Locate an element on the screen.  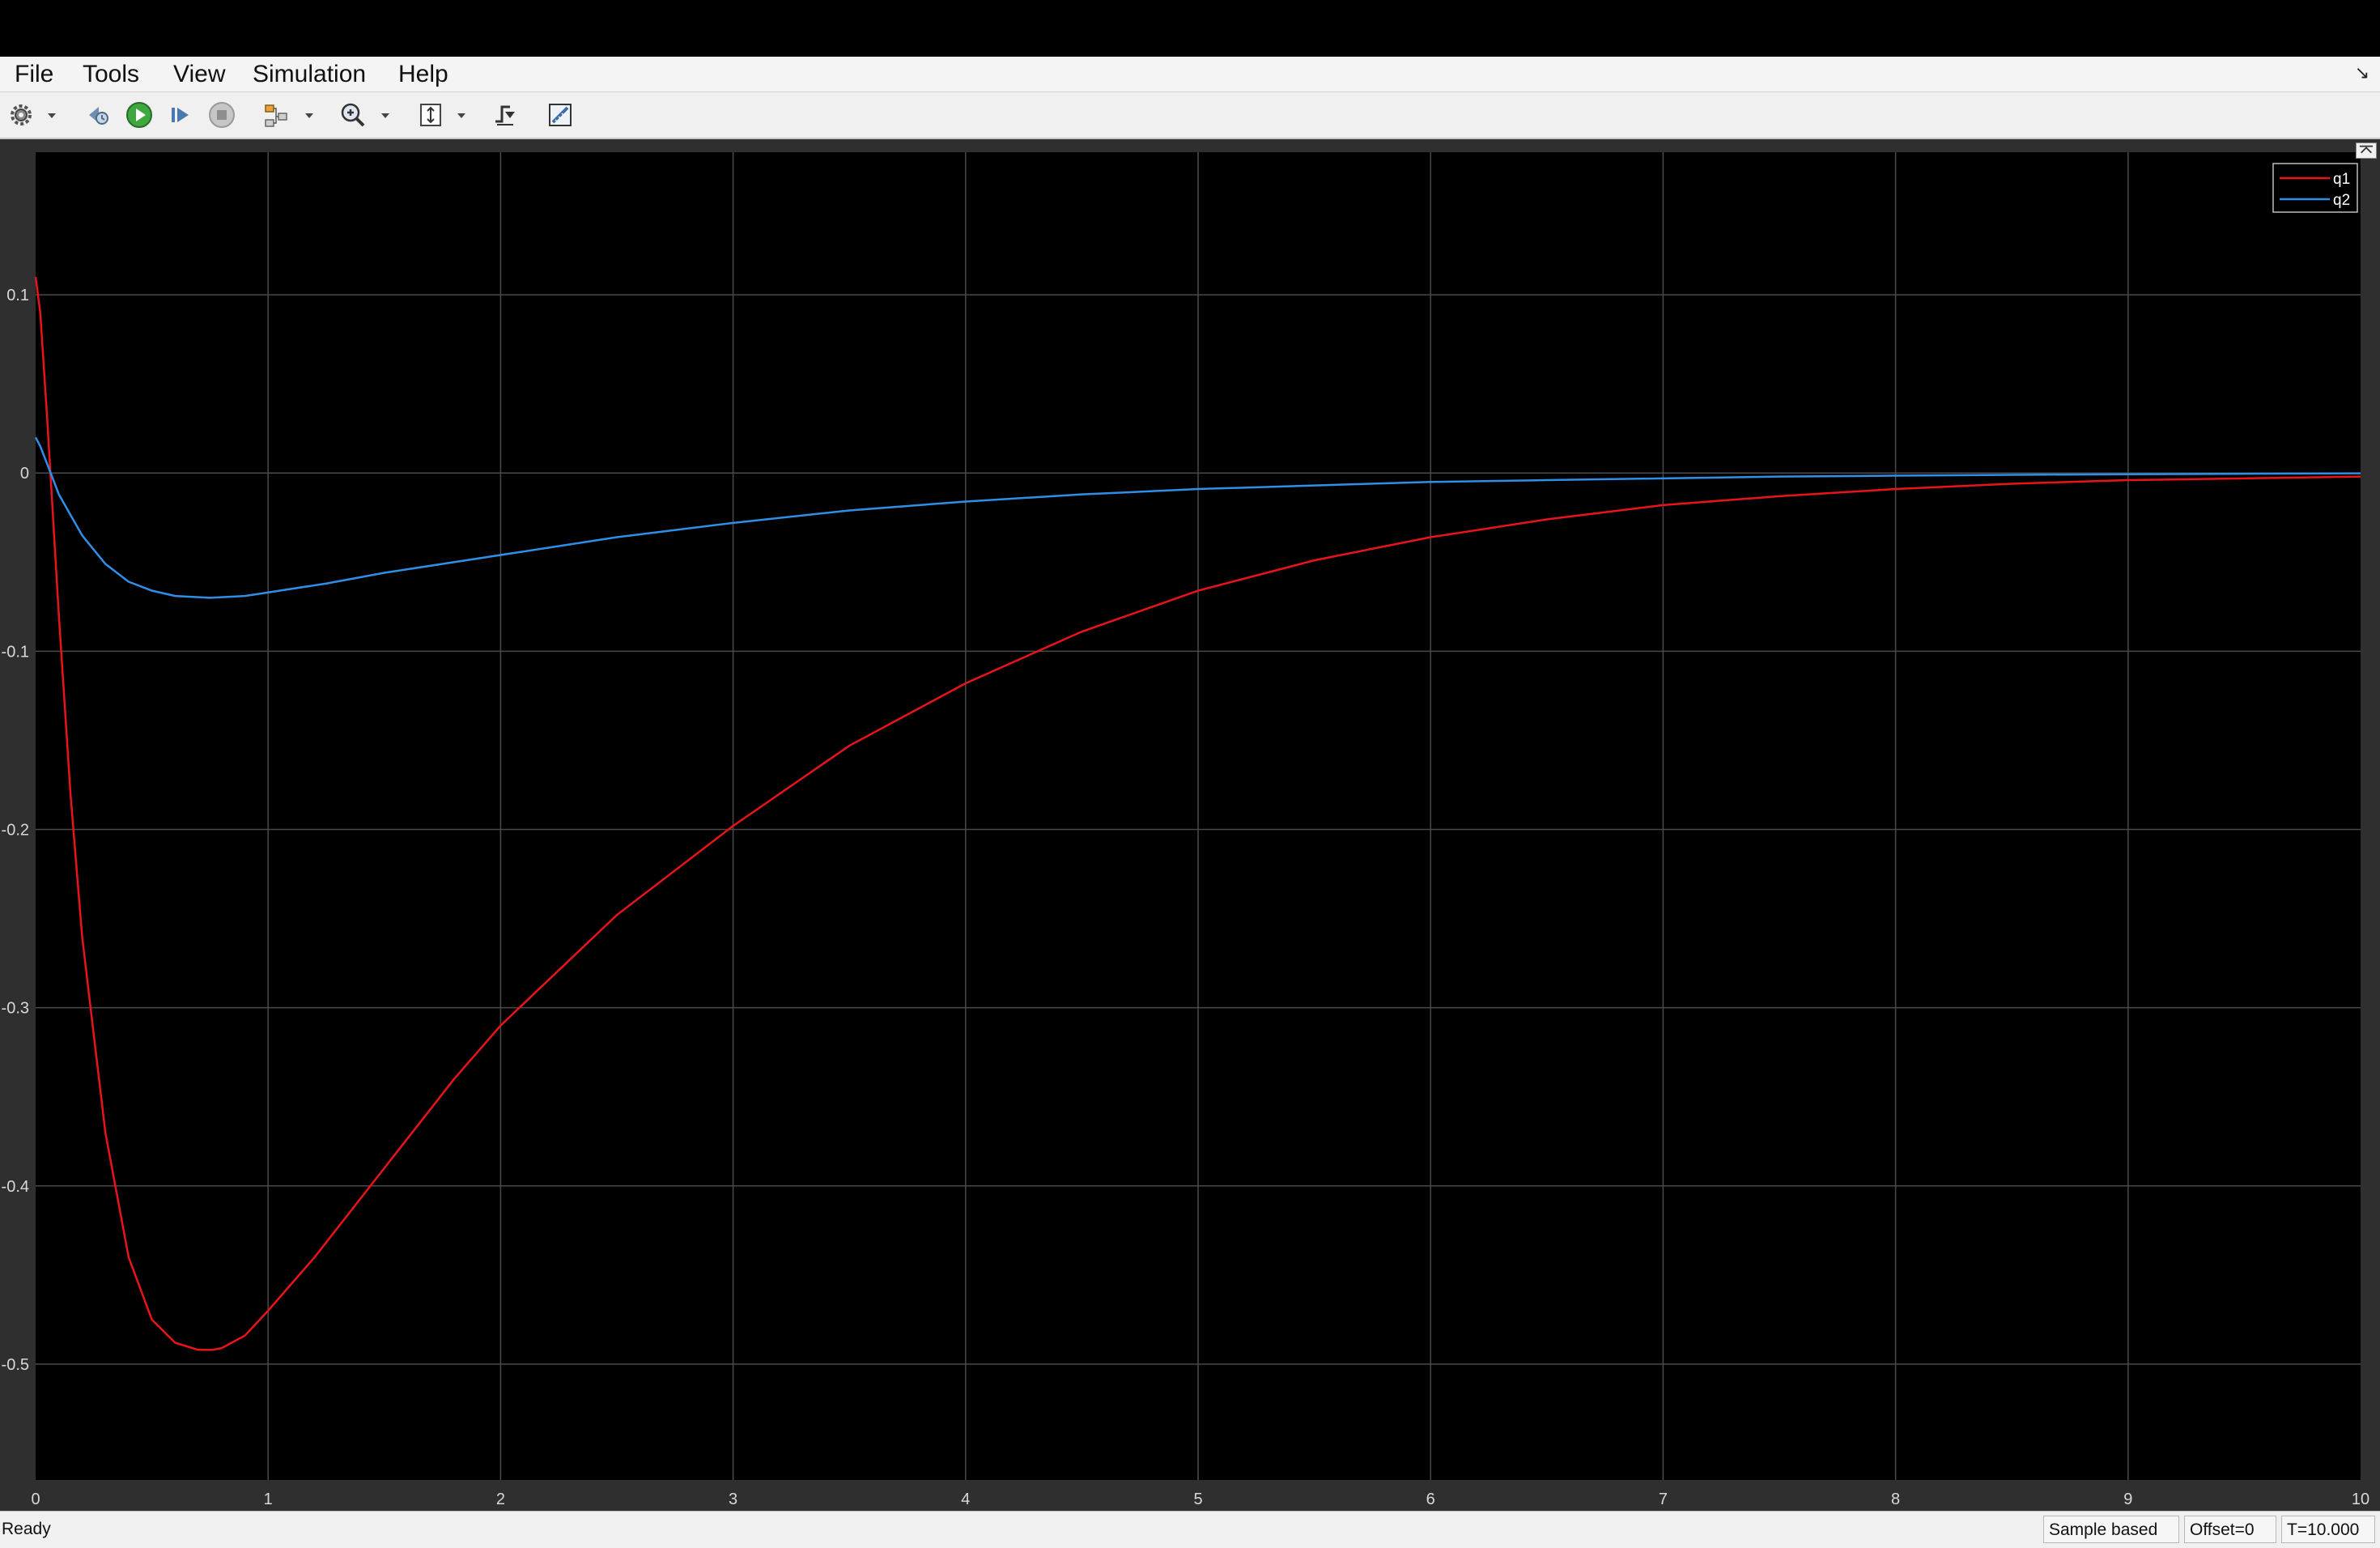
x-axis-ticks: 0 1 2 3 4 5 6 7 8 9 10 is located at coordinates (1200, 1499).